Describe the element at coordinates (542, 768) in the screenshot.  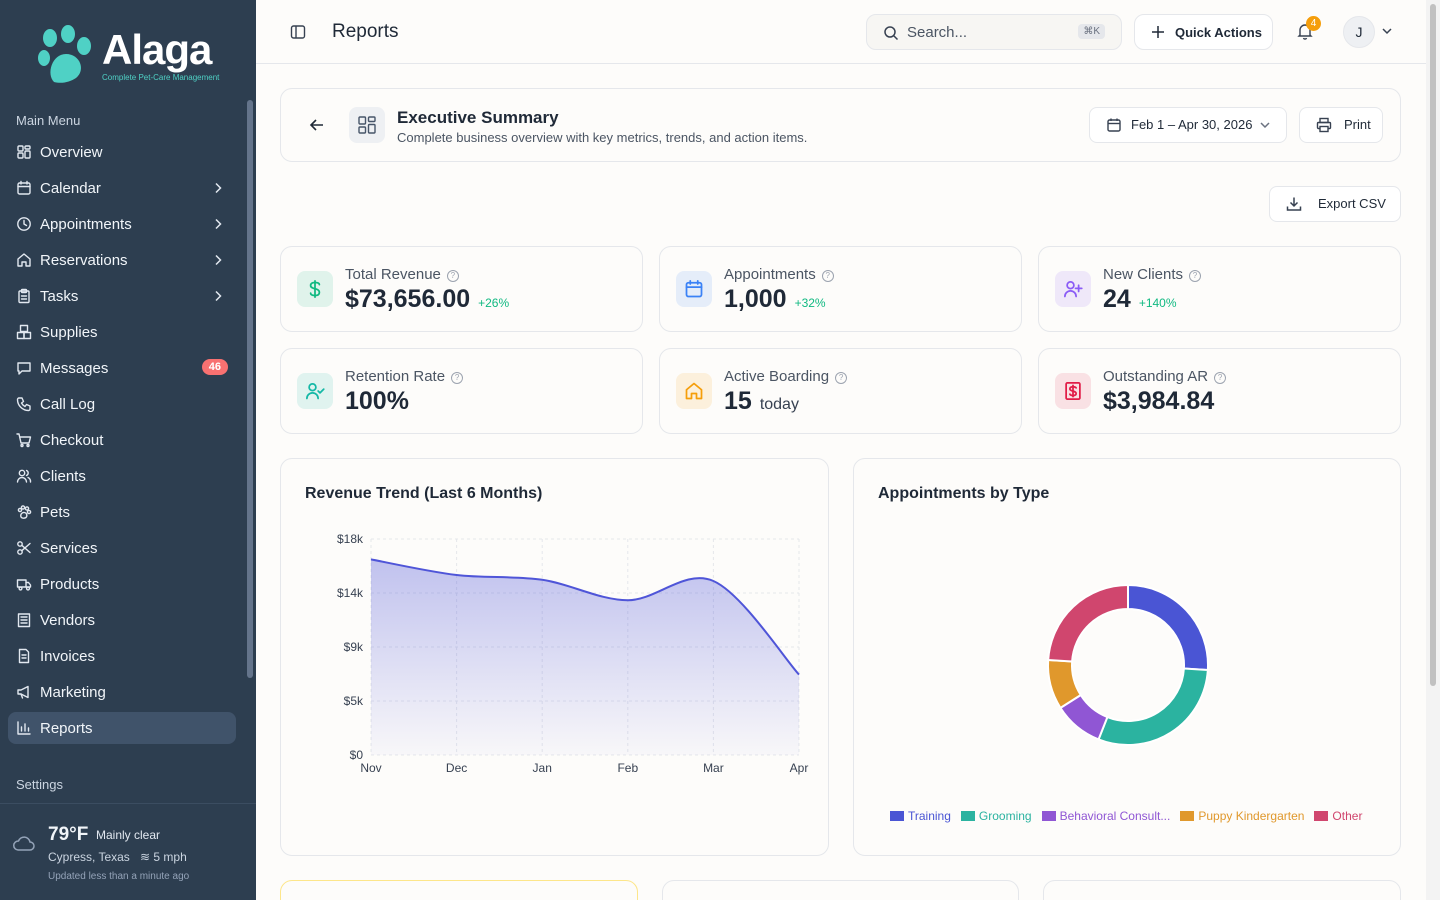
I see `x-tick-label: Jan` at that location.